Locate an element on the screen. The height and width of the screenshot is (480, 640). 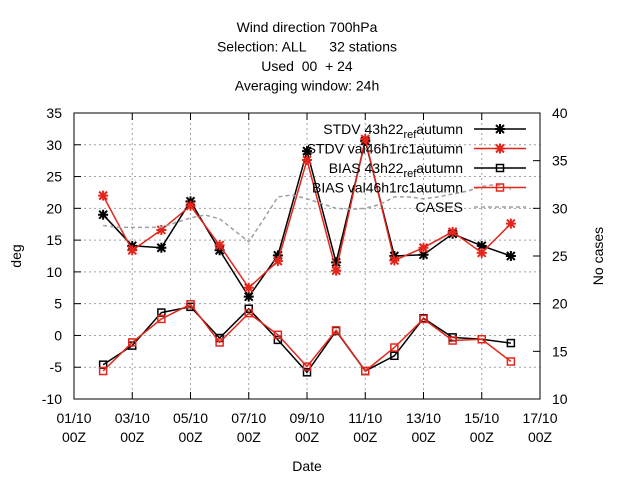
legend-label: STDV 43h22refautumn is located at coordinates (393, 131).